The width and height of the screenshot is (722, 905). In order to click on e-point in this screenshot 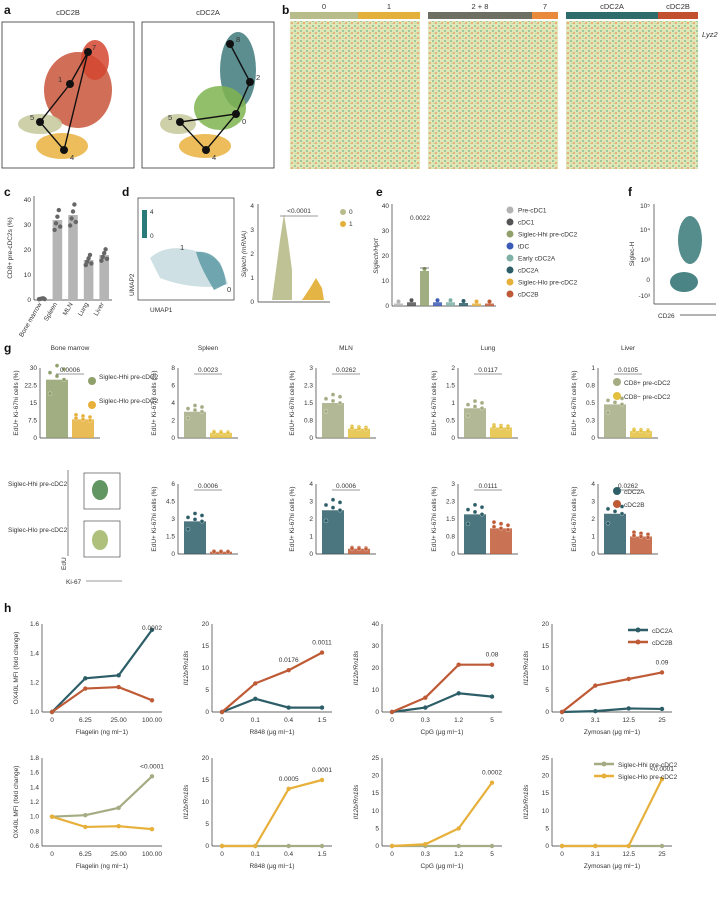, I will do `click(463, 301)`.